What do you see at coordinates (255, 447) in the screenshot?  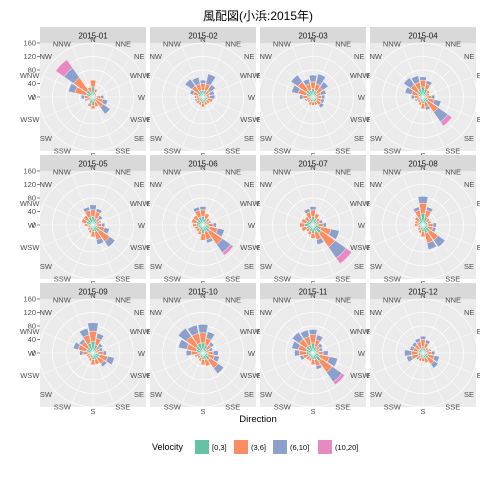 I see `legend: Velocity [0,3] (3,6] (6,10] (10,20]` at bounding box center [255, 447].